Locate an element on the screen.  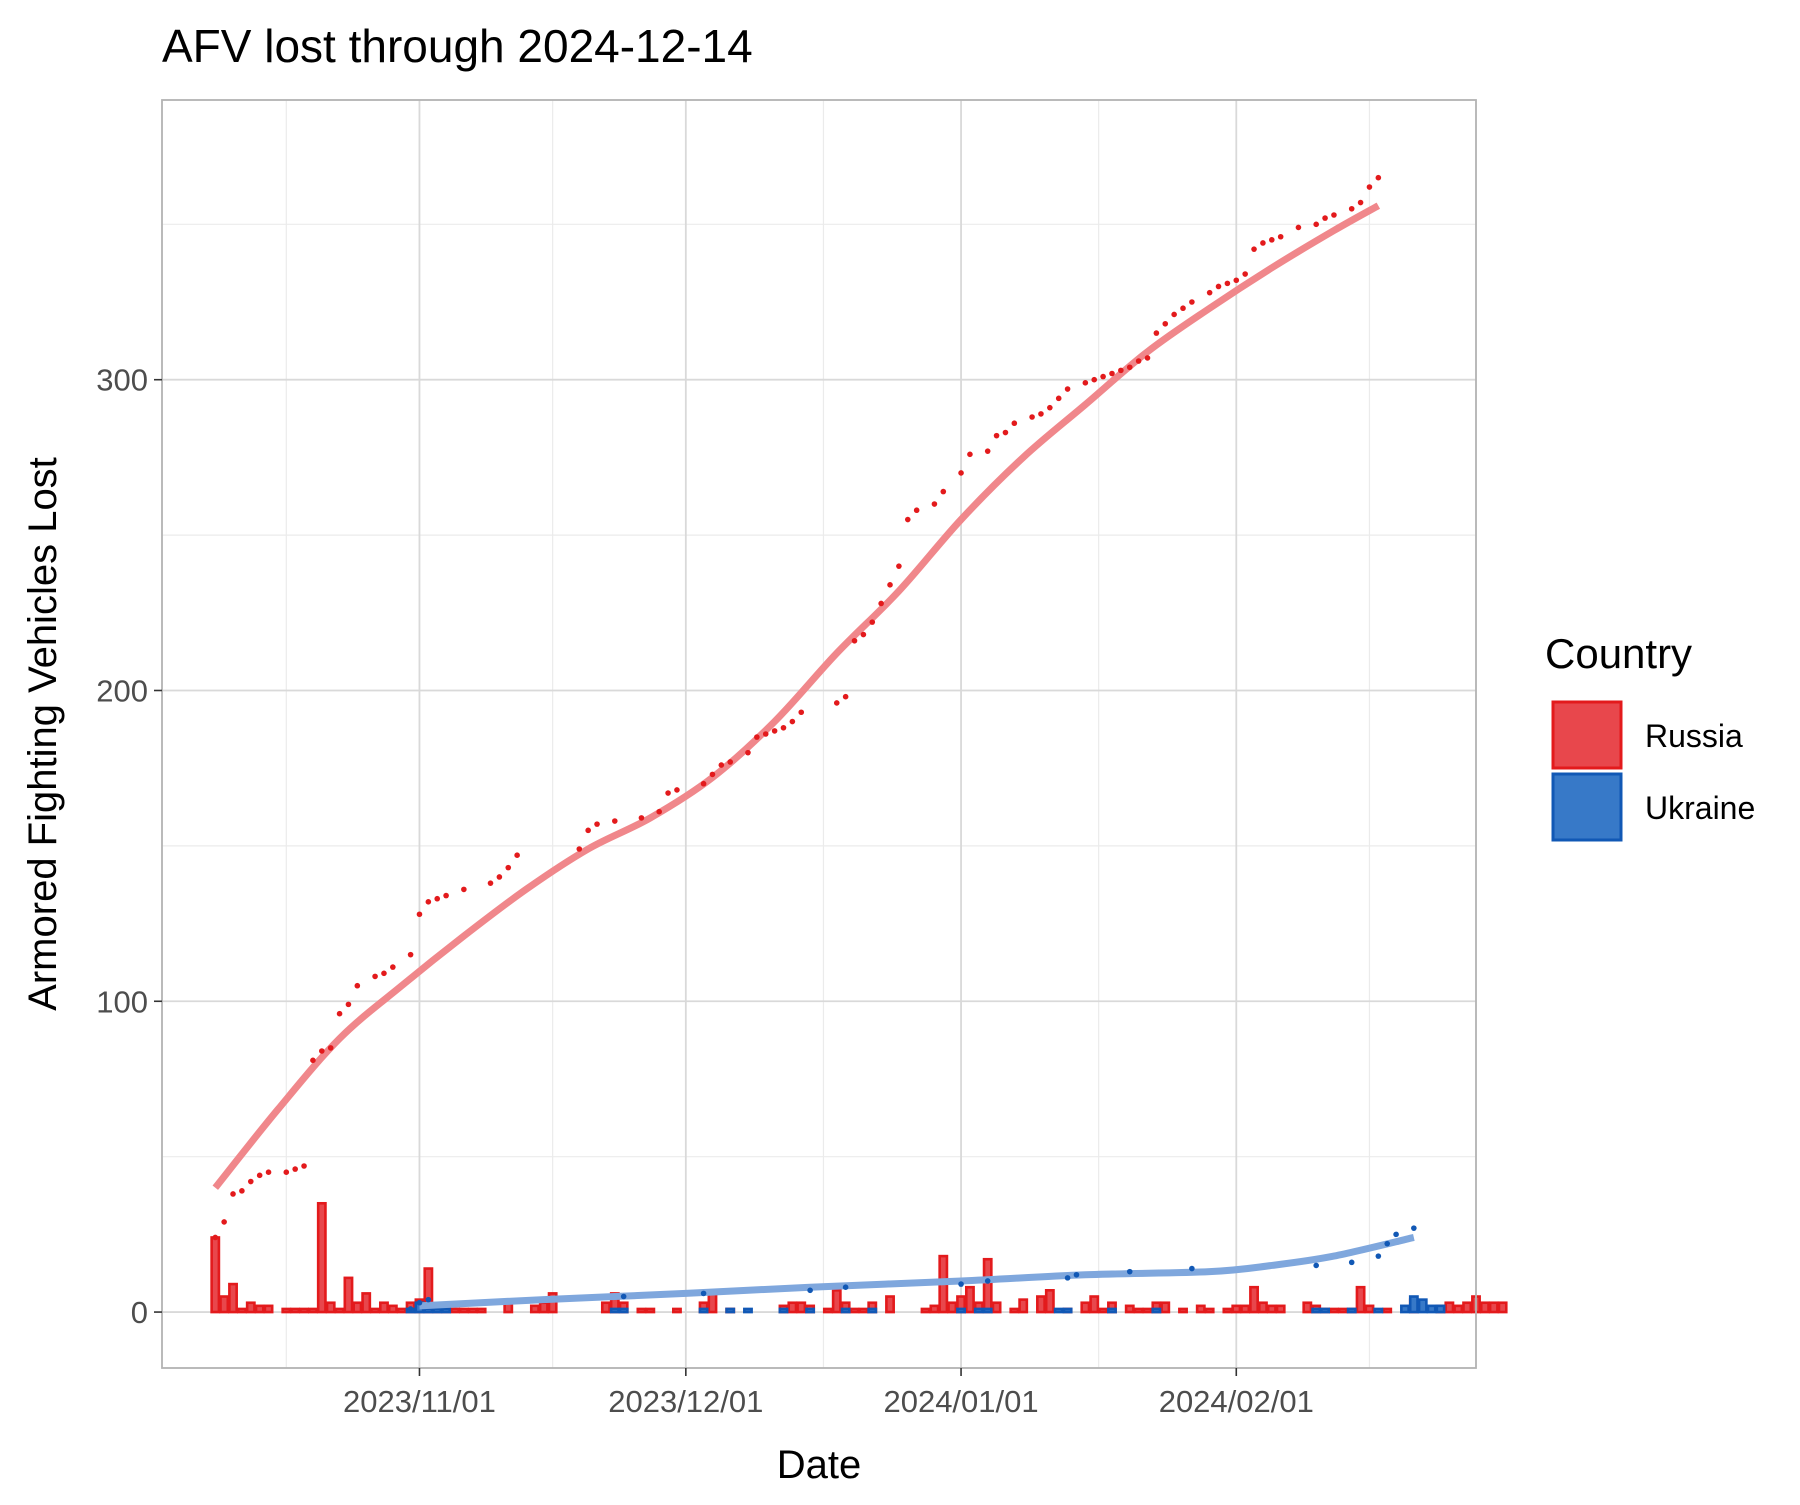
legend-key-ukraine is located at coordinates (1587, 807).